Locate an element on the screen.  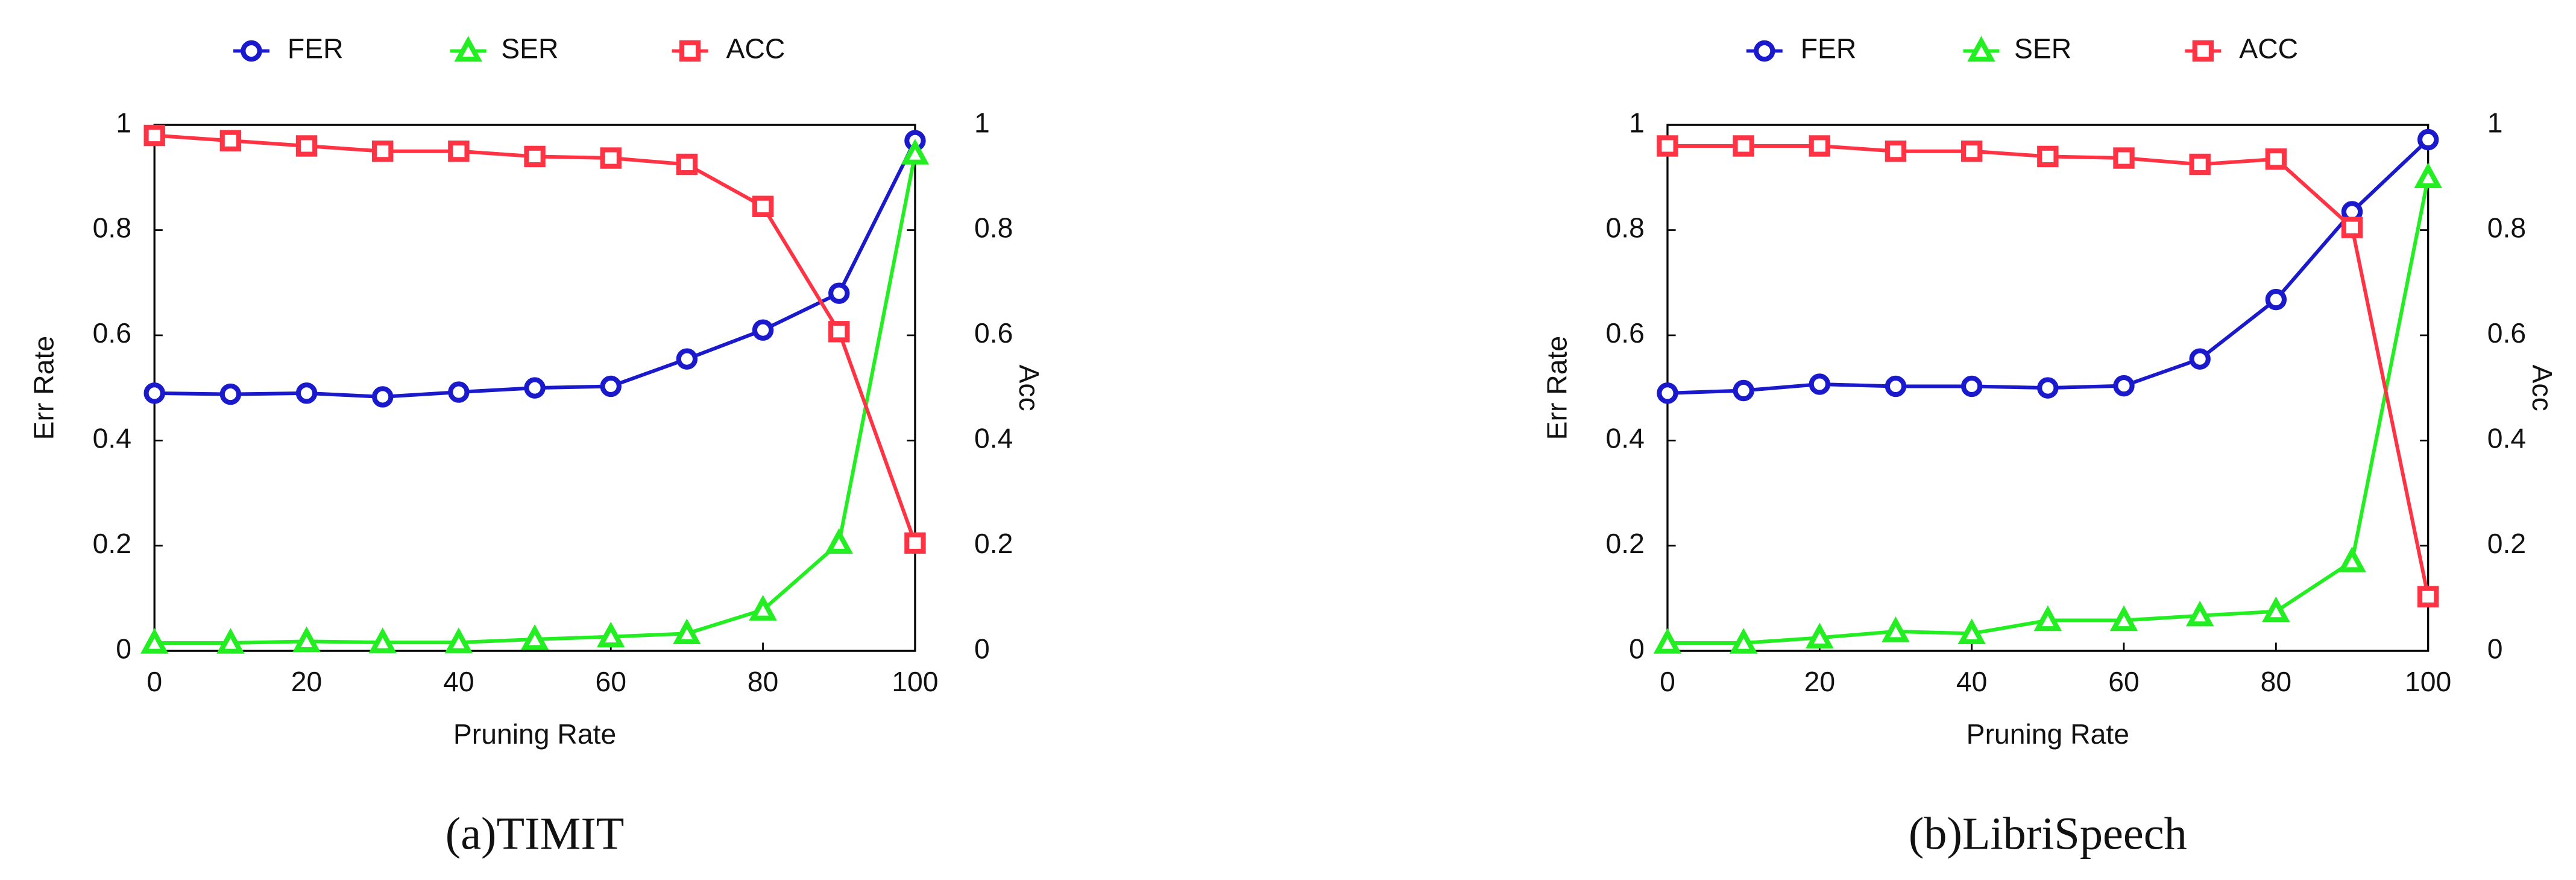
caption: (b)LibriSpeech is located at coordinates (2048, 834).